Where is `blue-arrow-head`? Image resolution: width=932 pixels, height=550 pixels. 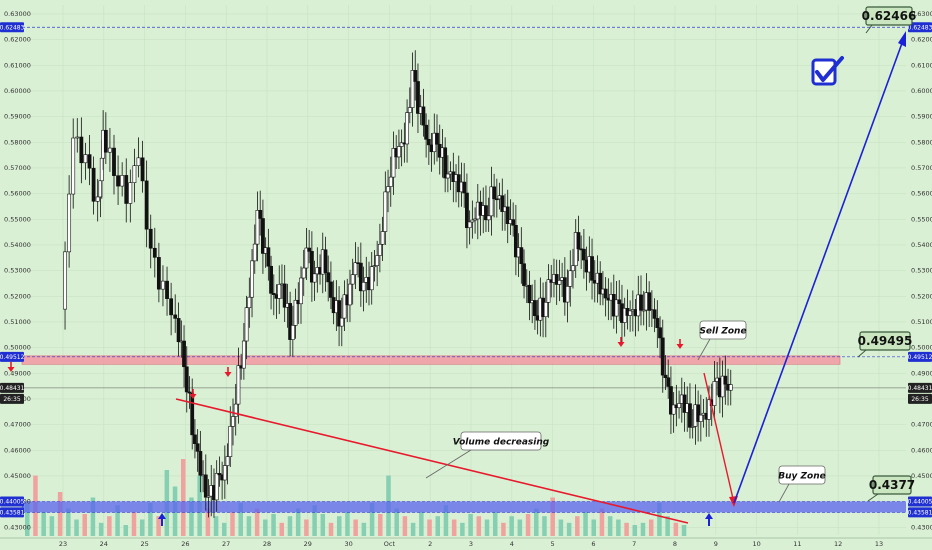 blue-arrow-head is located at coordinates (709, 516).